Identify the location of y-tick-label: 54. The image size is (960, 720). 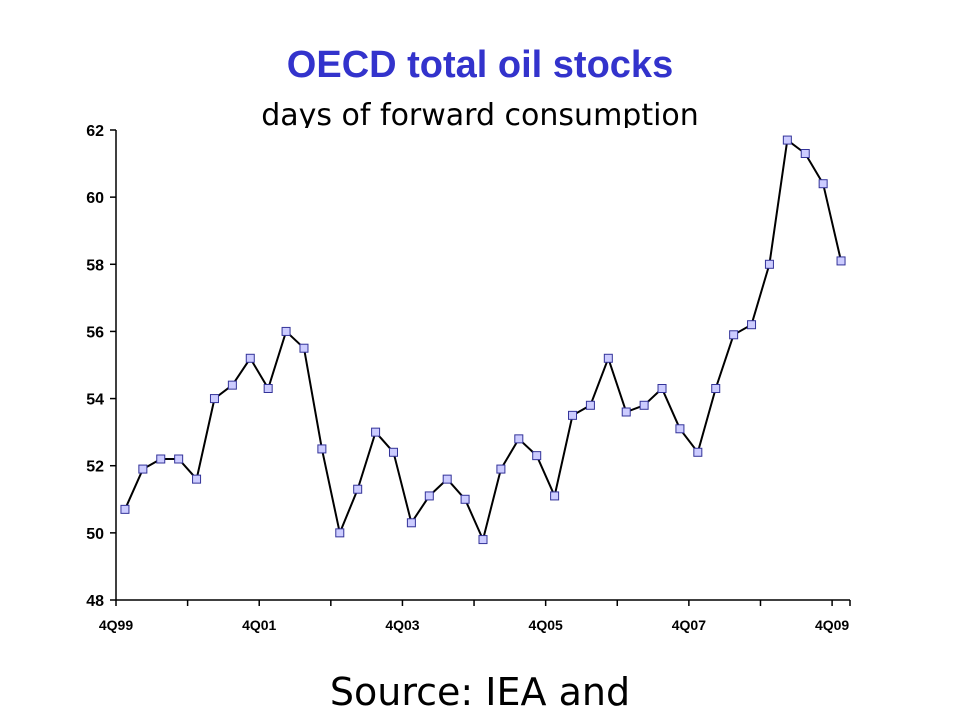
(95, 400).